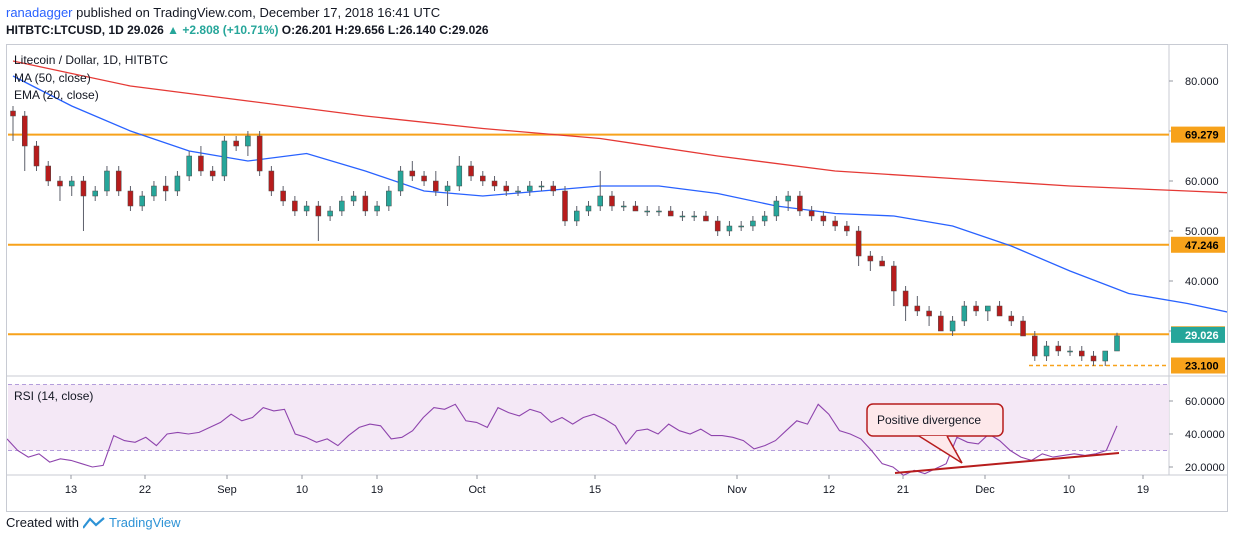 This screenshot has height=541, width=1234. Describe the element at coordinates (1202, 367) in the screenshot. I see `level-price-label: 23.100` at that location.